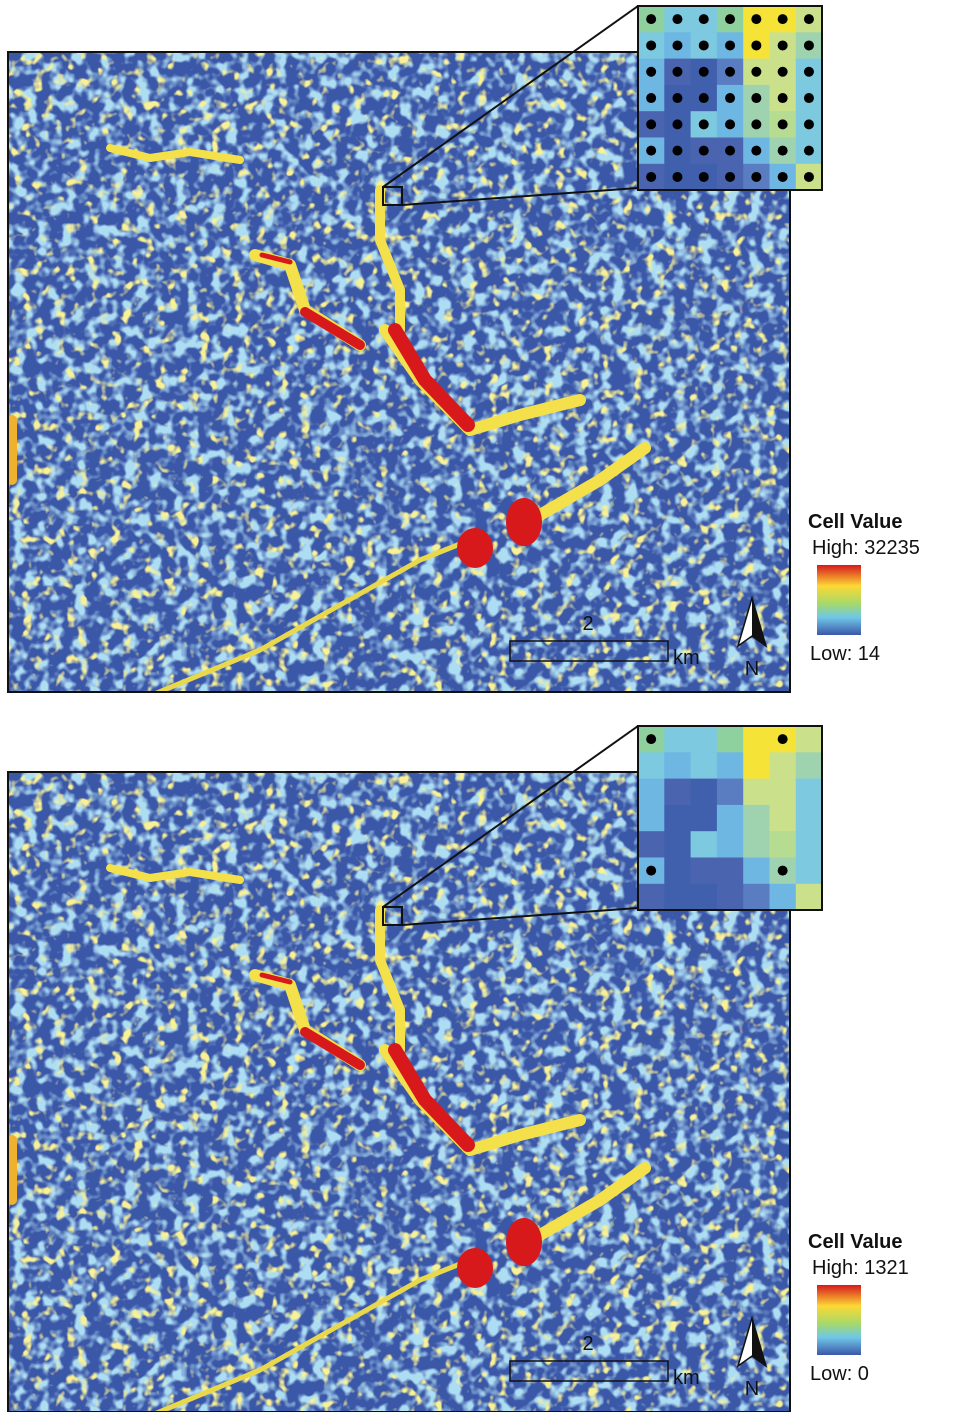 This screenshot has height=1412, width=955. What do you see at coordinates (392, 196) in the screenshot?
I see `zoom-box` at bounding box center [392, 196].